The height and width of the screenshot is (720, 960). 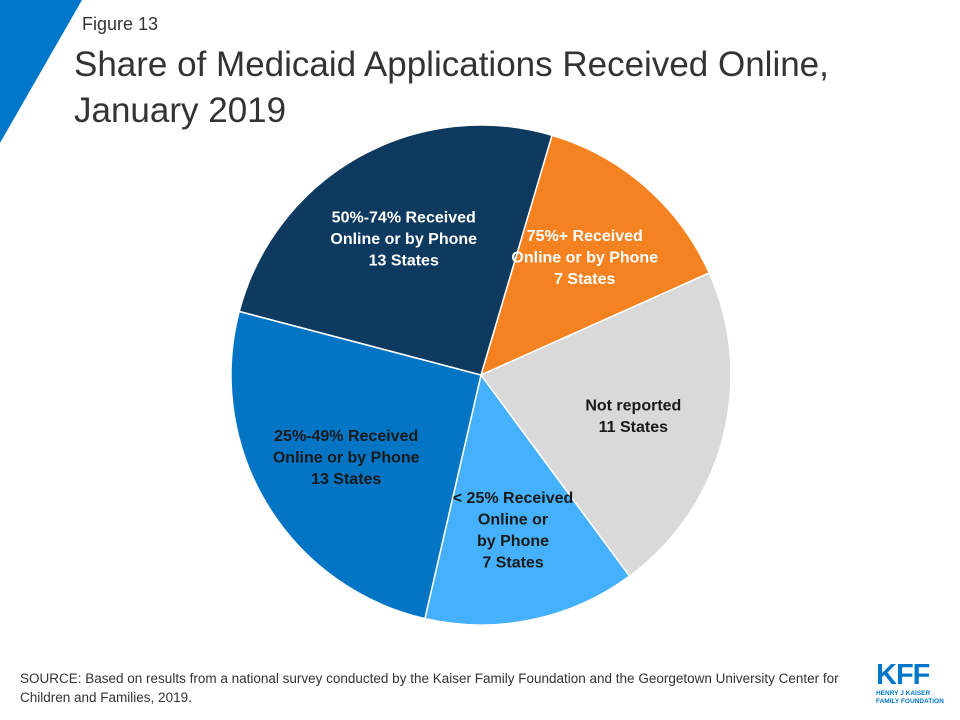 What do you see at coordinates (513, 498) in the screenshot?
I see `pie-slice-label-line: < 25% Received` at bounding box center [513, 498].